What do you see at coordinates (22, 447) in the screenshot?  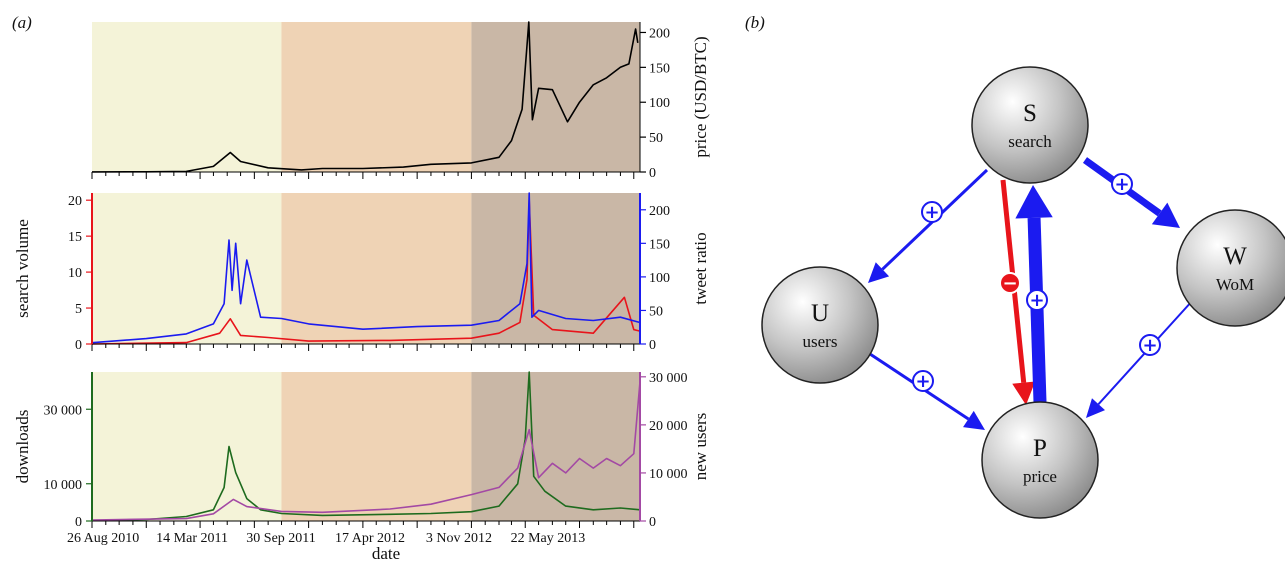 I see `y-left-axis-label: downloads` at bounding box center [22, 447].